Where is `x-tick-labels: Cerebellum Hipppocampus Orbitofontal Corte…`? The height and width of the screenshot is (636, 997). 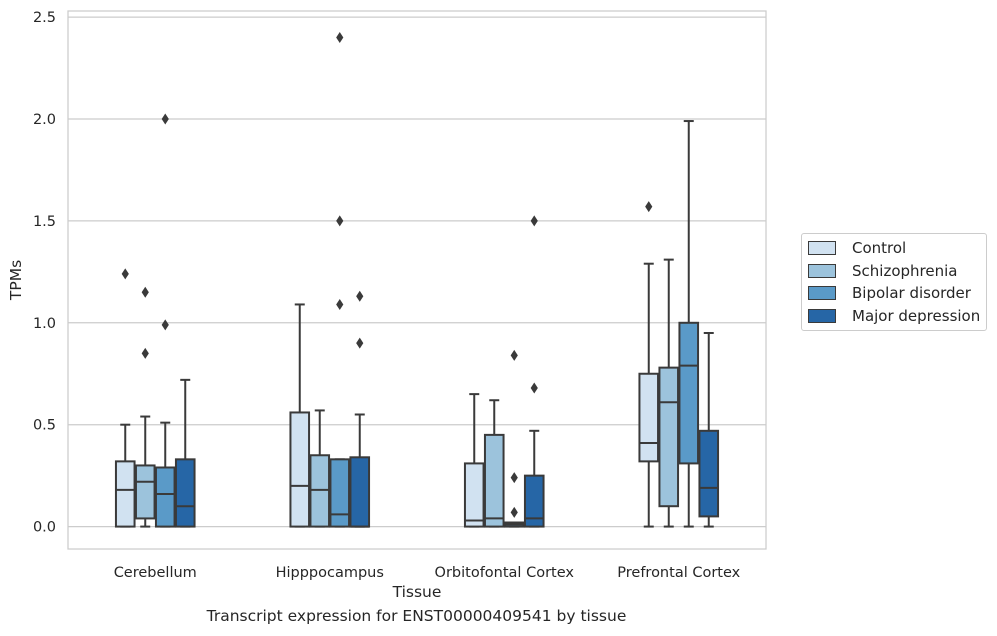 x-tick-labels: Cerebellum Hipppocampus Orbitofontal Corte… is located at coordinates (427, 573).